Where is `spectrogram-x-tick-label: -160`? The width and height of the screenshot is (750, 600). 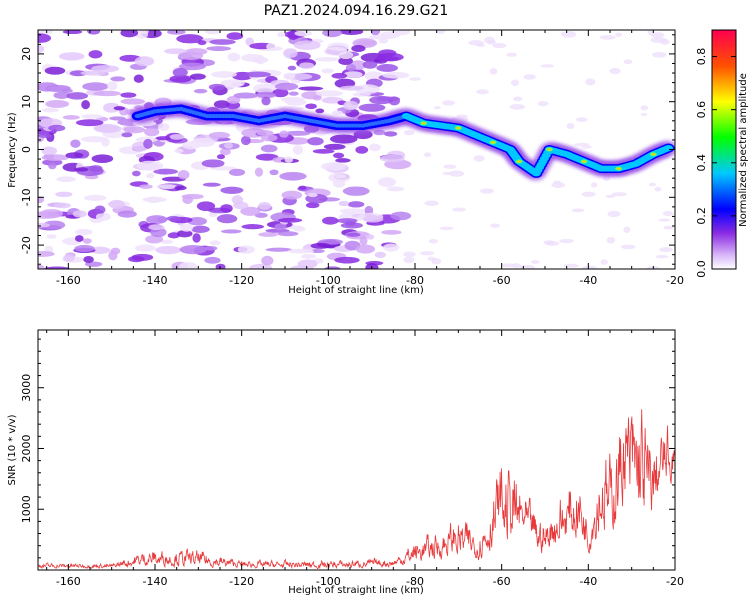
spectrogram-x-tick-label: -160 is located at coordinates (68, 280).